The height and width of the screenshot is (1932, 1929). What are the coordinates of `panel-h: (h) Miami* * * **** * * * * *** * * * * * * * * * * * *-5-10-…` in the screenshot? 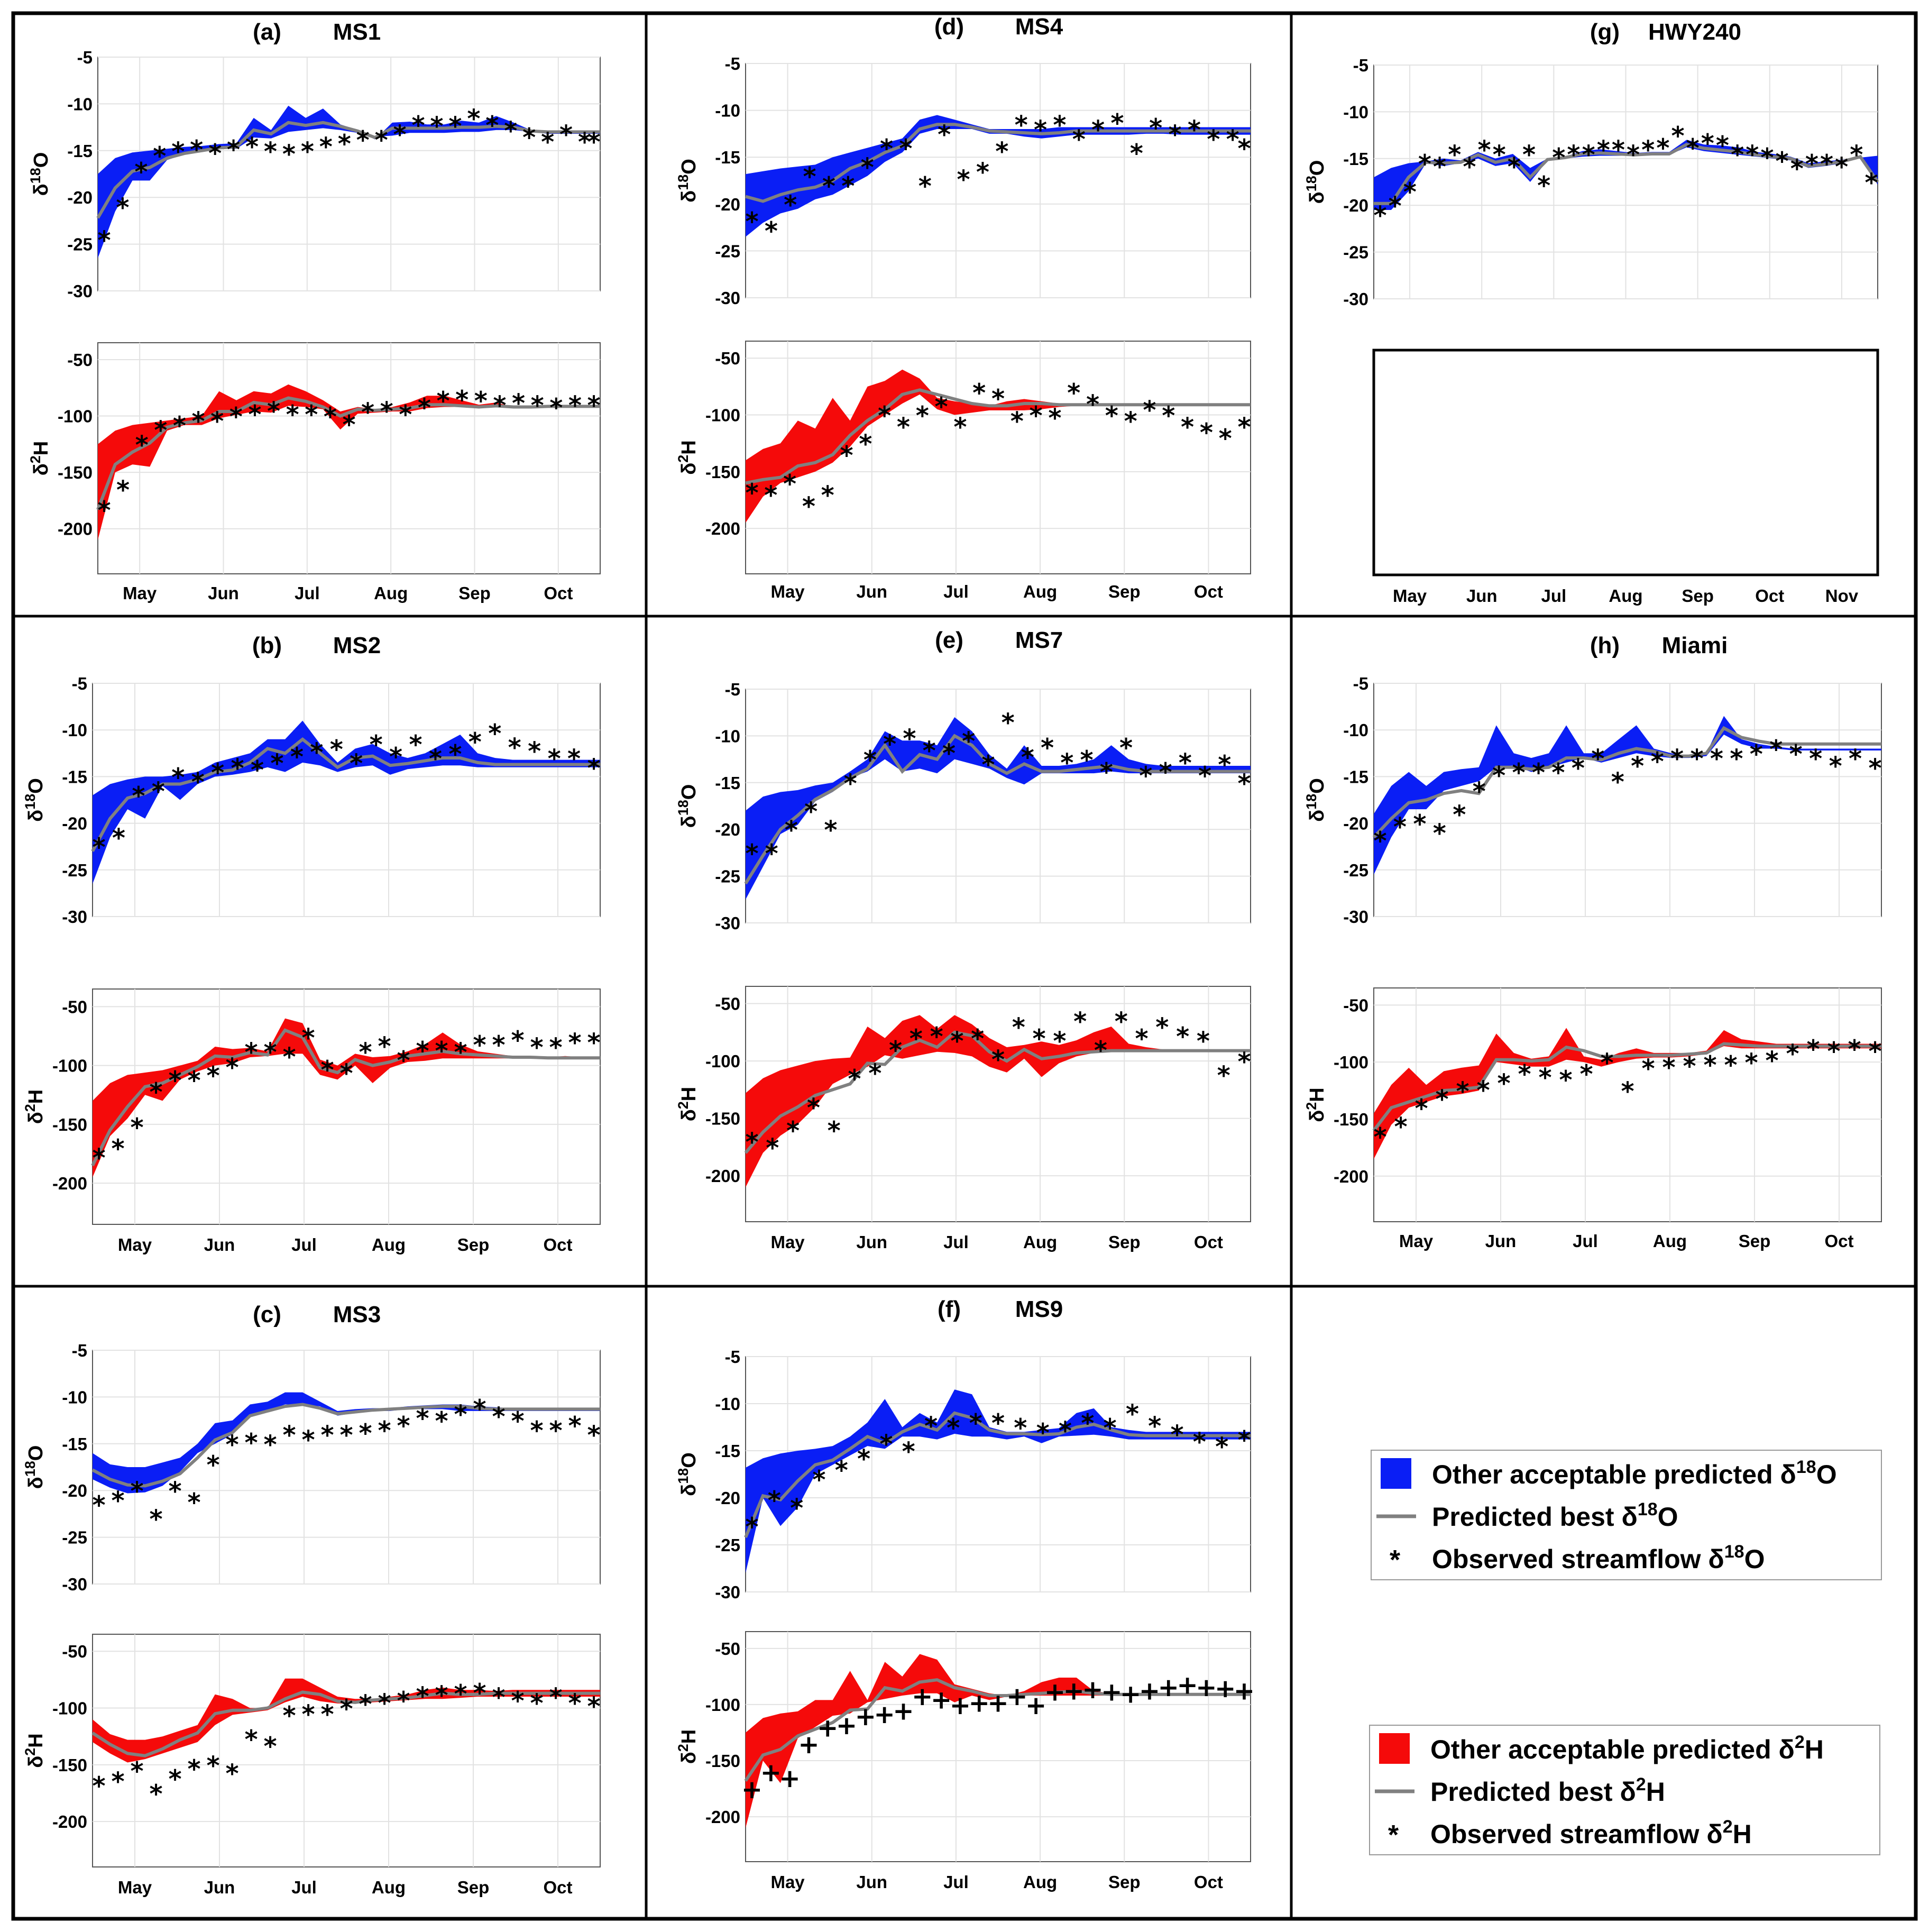 It's located at (1592, 942).